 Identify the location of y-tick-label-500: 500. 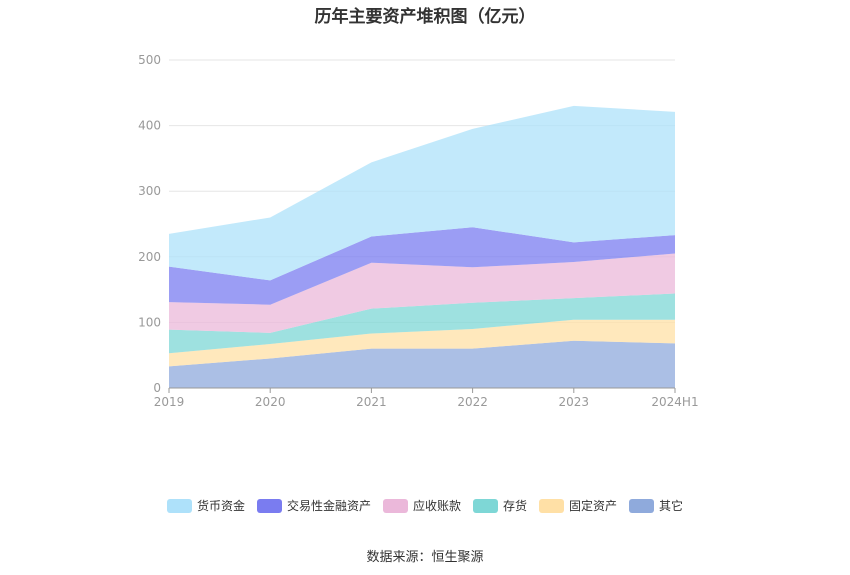
(149, 60).